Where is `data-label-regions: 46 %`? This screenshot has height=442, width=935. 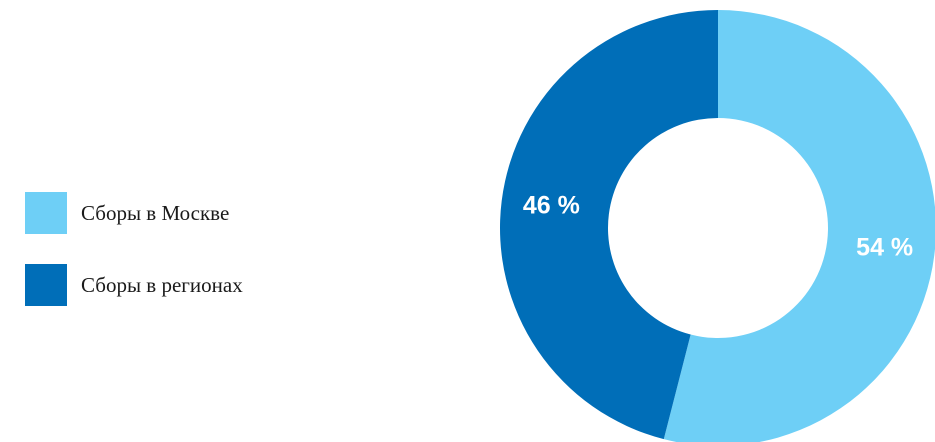
data-label-regions: 46 % is located at coordinates (551, 206).